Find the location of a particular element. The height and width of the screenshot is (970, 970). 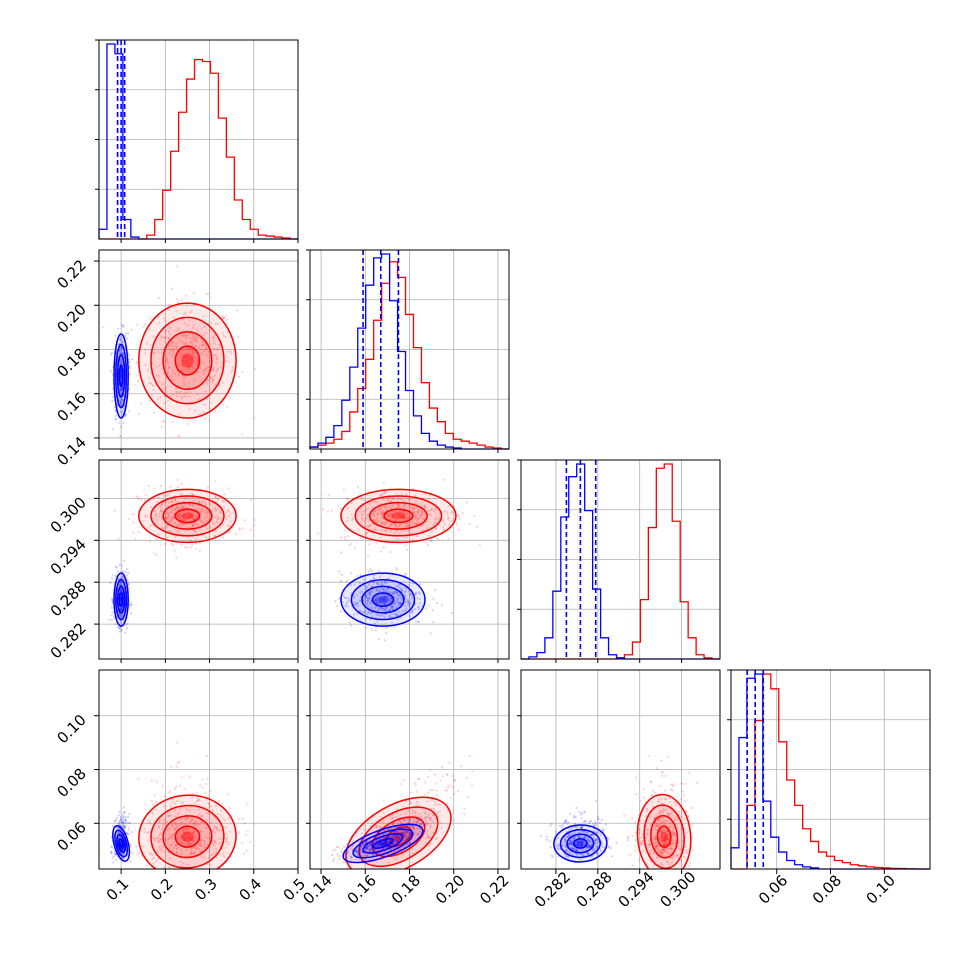

blue-density-level is located at coordinates (383, 843).